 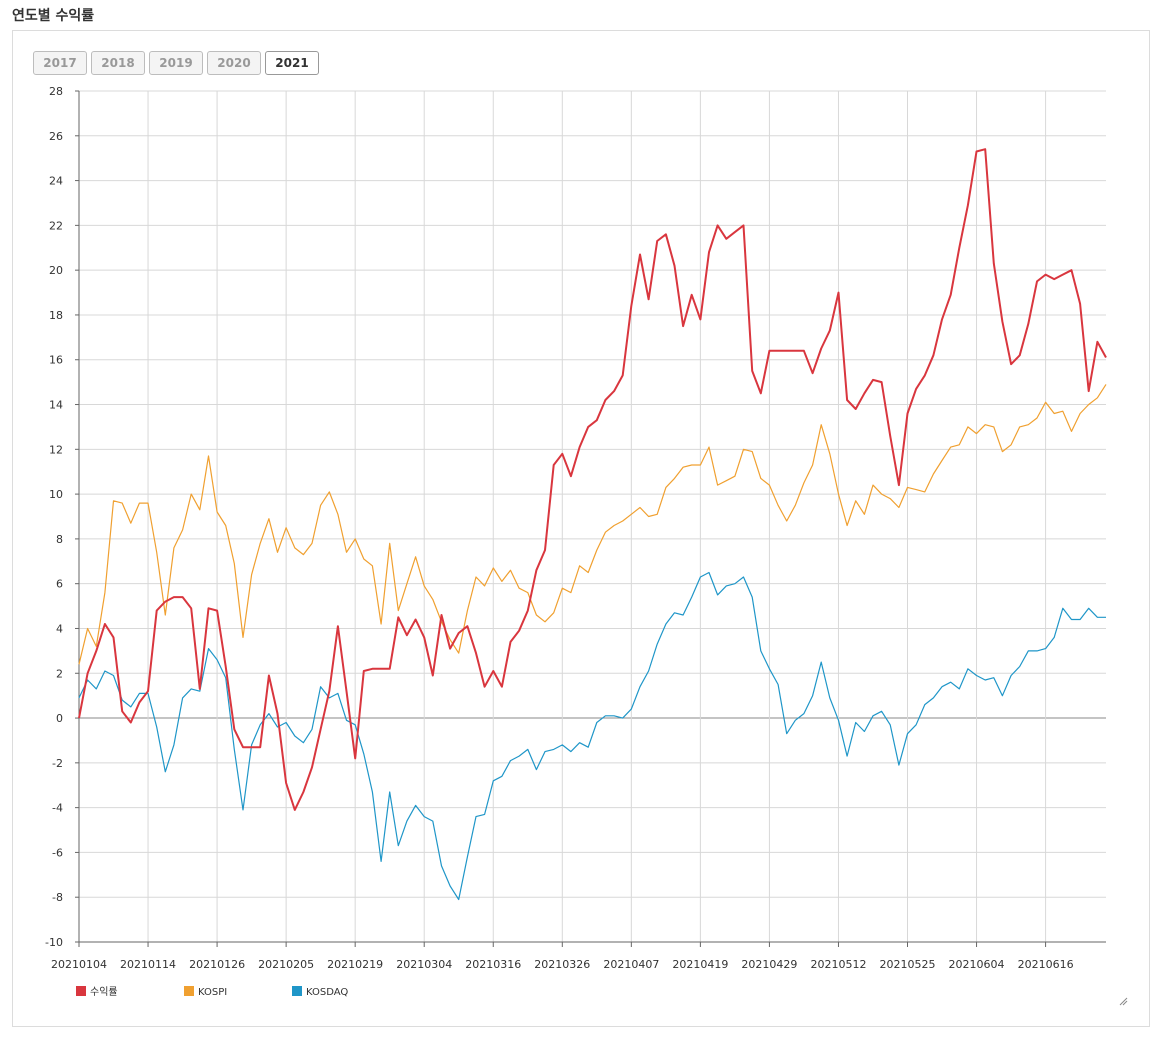 I want to click on resize-handle-icon, so click(x=1123, y=1001).